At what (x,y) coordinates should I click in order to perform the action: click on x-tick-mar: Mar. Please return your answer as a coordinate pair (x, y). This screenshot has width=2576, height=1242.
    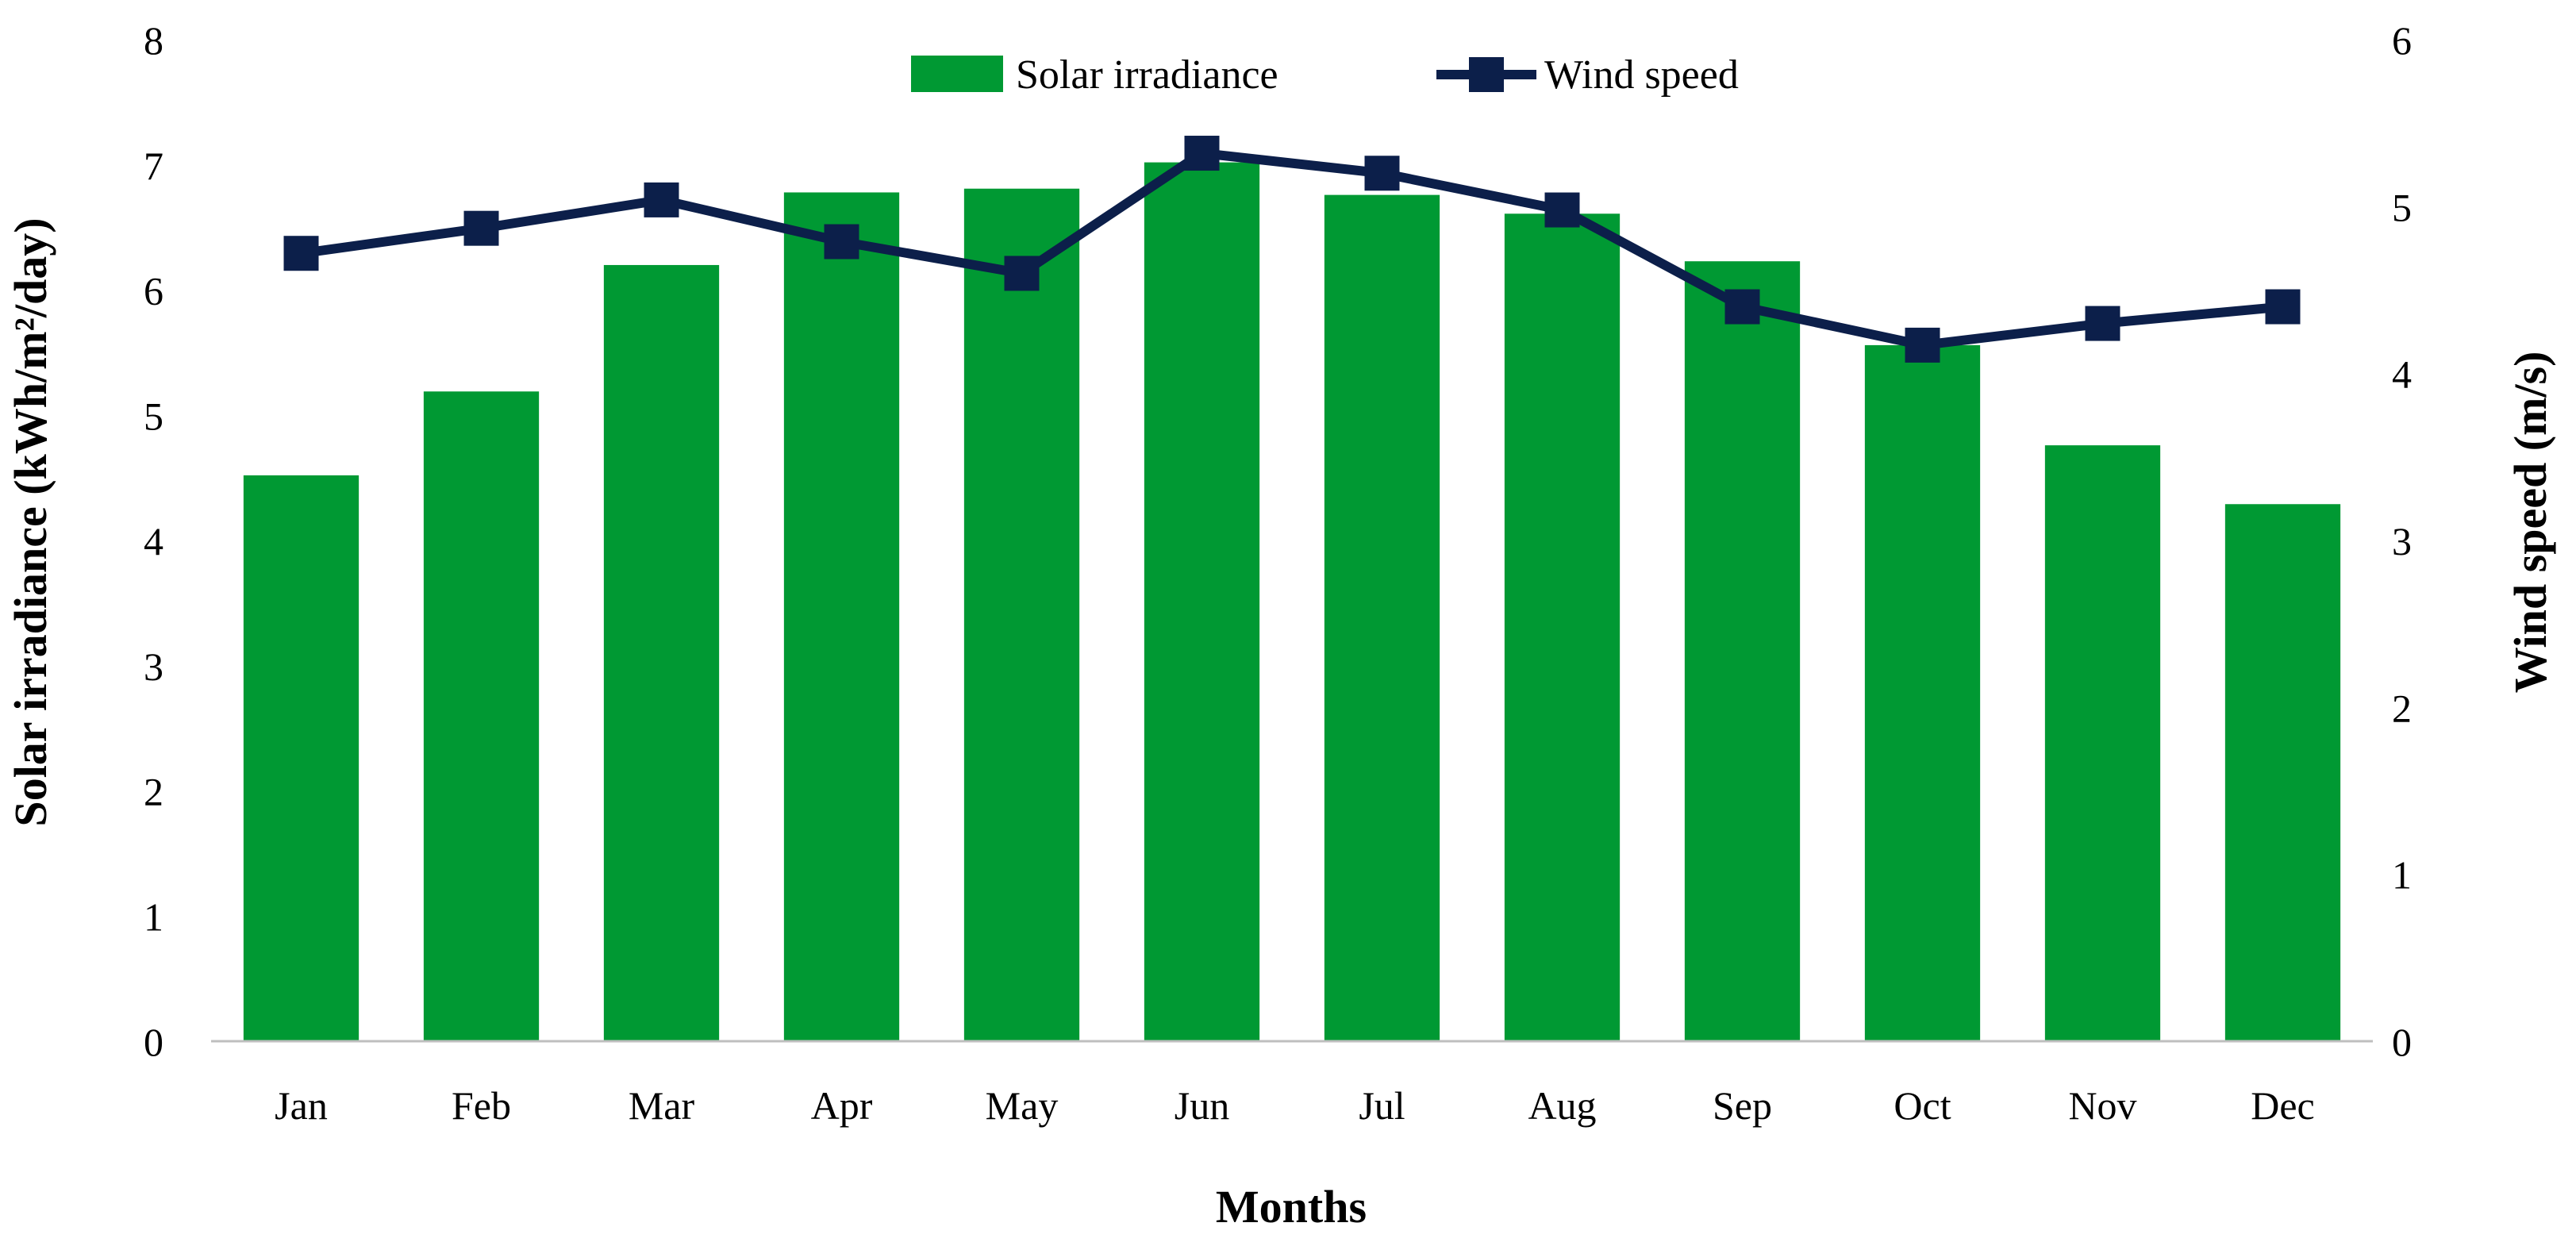
    Looking at the image, I should click on (662, 1105).